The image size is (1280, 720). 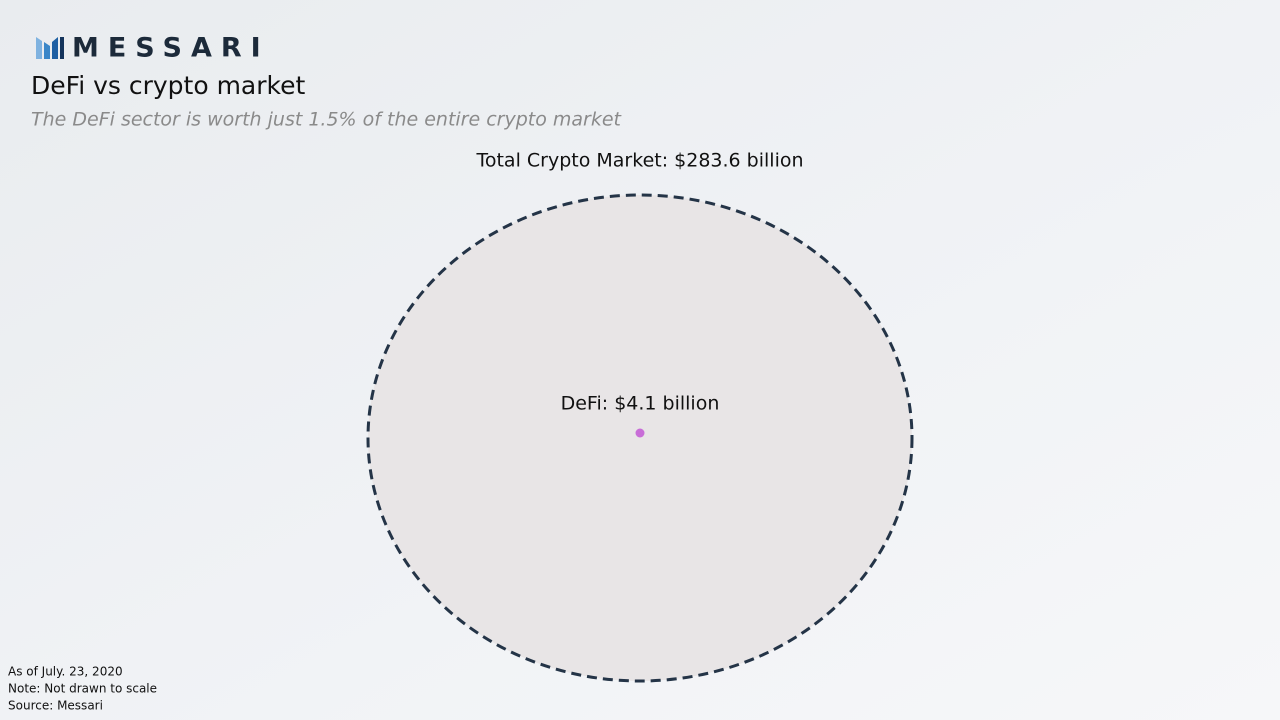 I want to click on brand: MESSARI, so click(x=171, y=48).